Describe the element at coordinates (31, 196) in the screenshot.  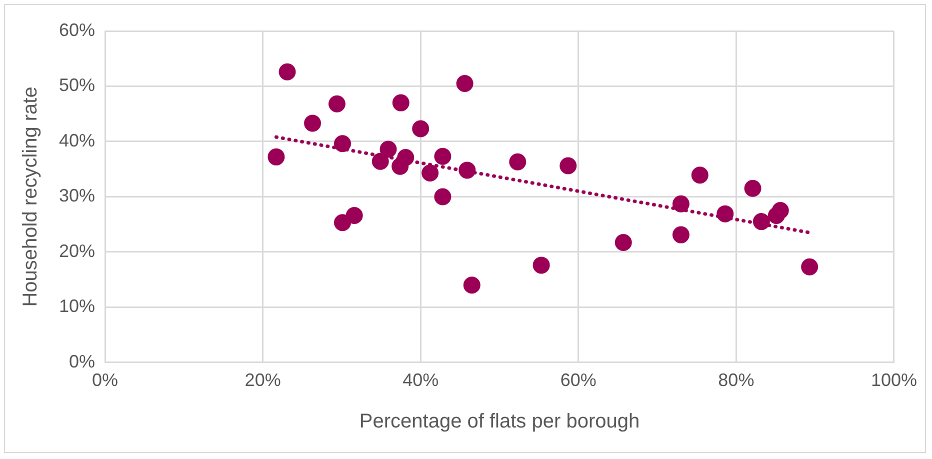
I see `y-axis-title: Household recycling rate` at that location.